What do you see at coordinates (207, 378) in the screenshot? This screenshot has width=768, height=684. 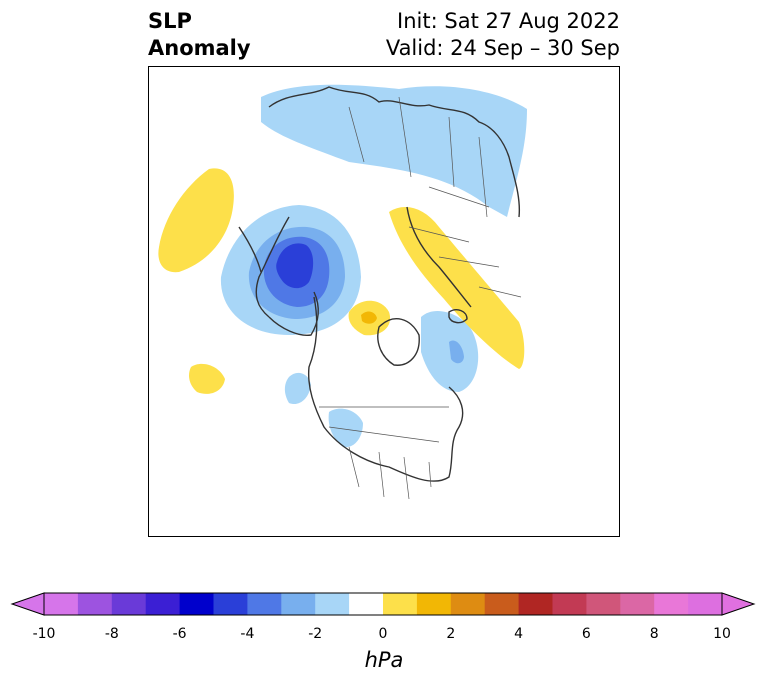 I see `anomaly-pos1-pacific-small` at bounding box center [207, 378].